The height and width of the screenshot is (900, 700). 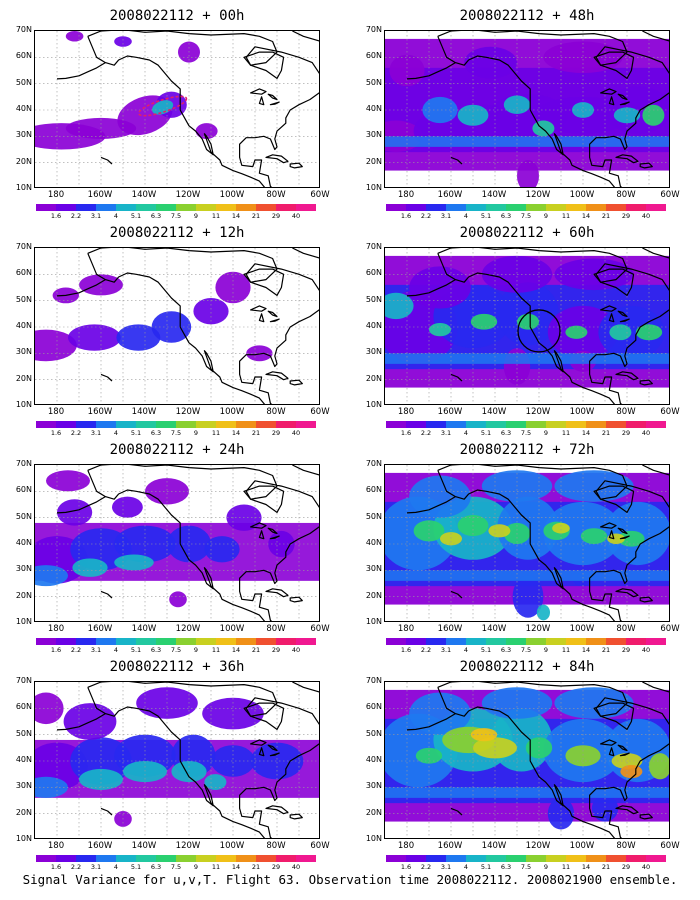 I want to click on flight-track, so click(x=162, y=106).